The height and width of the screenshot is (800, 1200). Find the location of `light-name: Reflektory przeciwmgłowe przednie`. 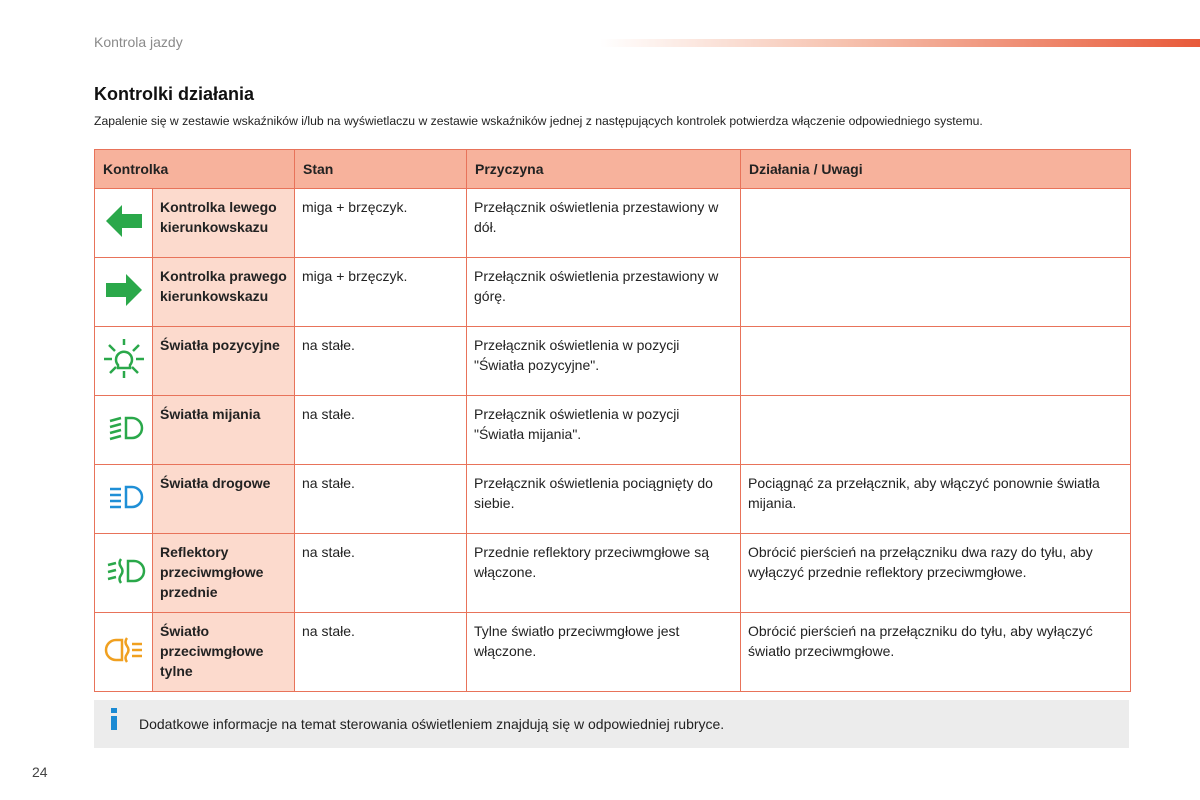

light-name: Reflektory przeciwmgłowe przednie is located at coordinates (223, 573).